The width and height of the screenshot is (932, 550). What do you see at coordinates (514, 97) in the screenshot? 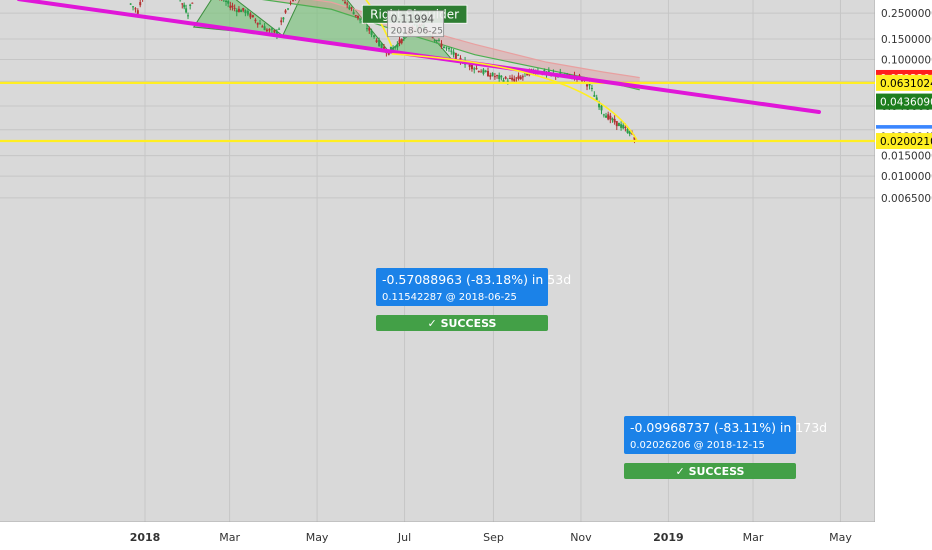
I see `projection-curve` at bounding box center [514, 97].